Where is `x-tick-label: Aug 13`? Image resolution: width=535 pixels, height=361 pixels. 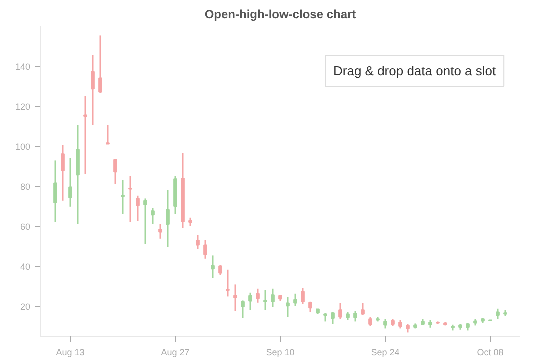
x-tick-label: Aug 13 is located at coordinates (70, 353).